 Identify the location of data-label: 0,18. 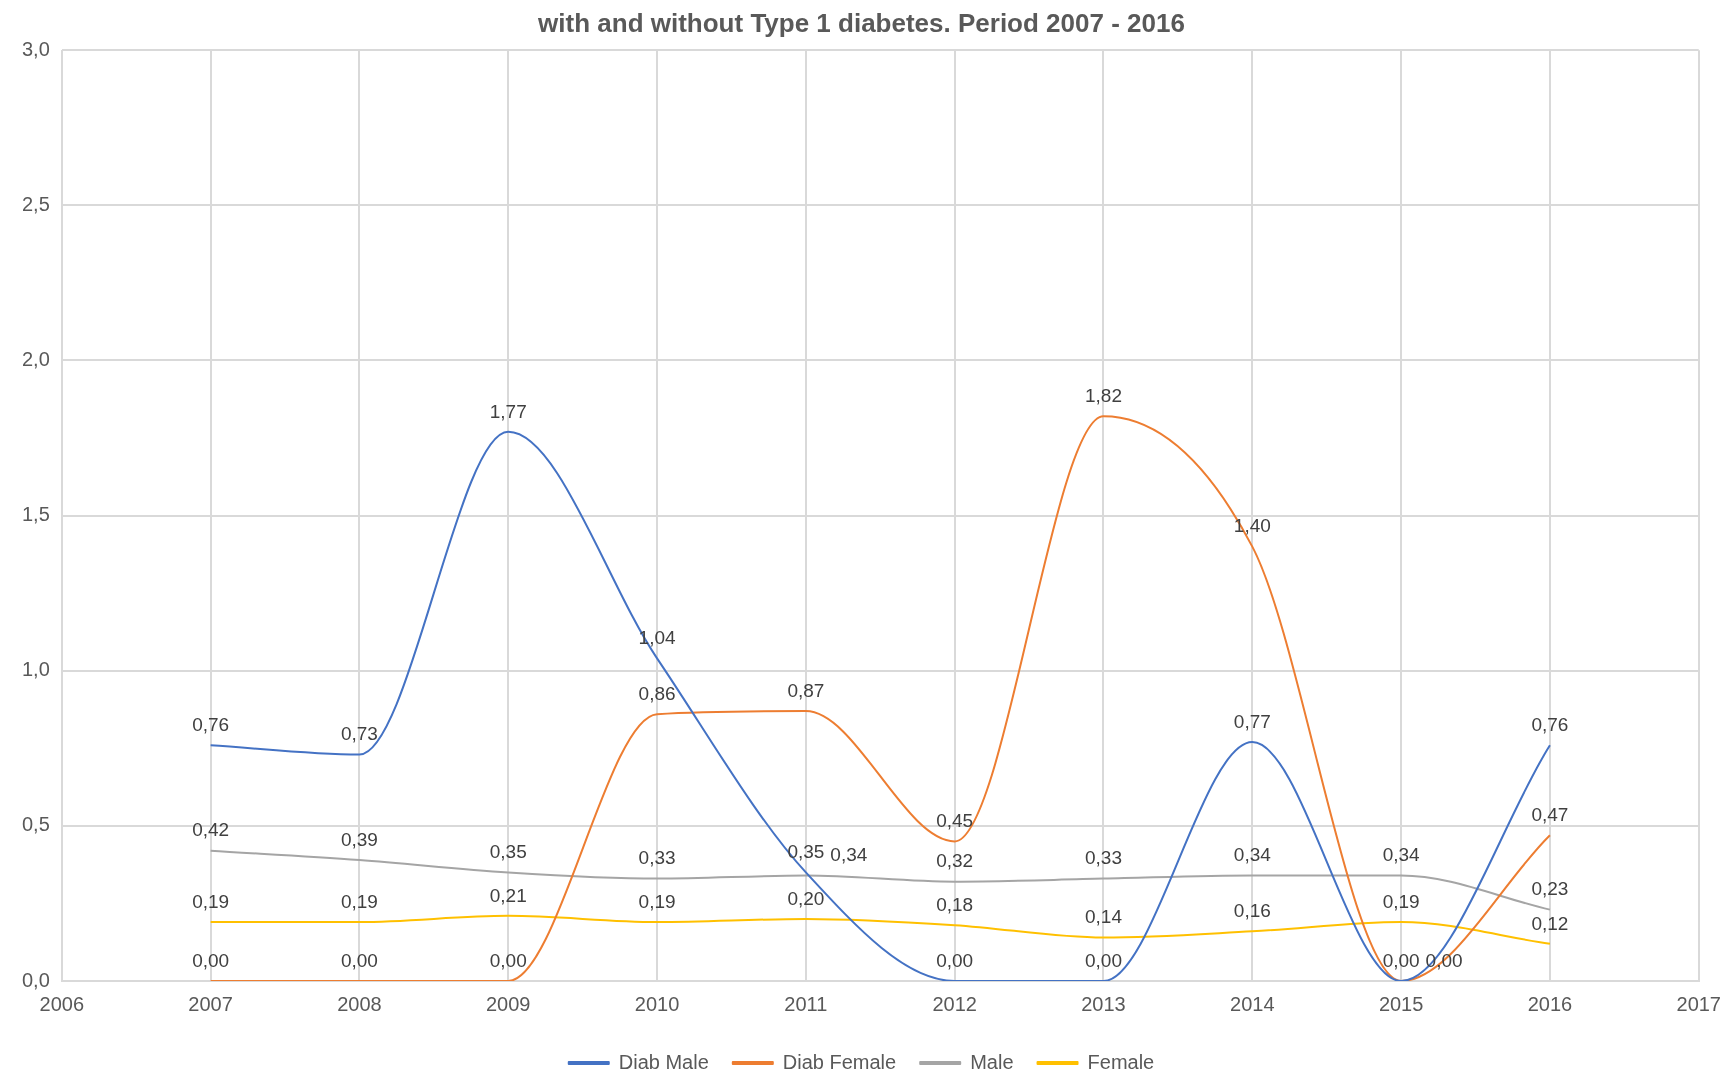
(955, 904).